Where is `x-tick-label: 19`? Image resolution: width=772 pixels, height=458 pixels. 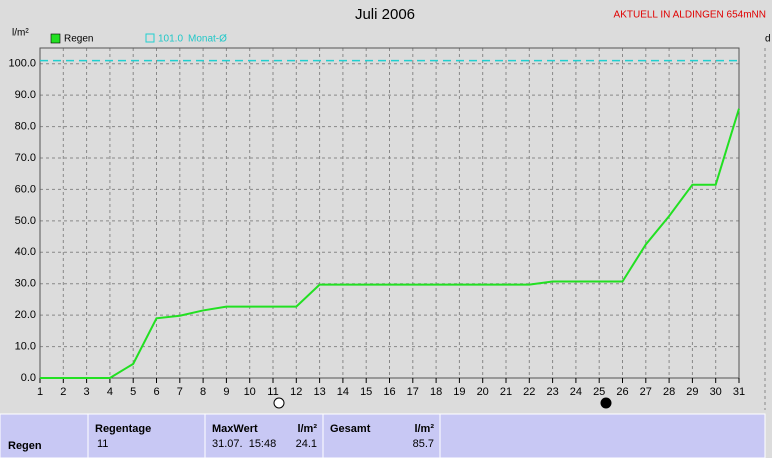
x-tick-label: 19 is located at coordinates (459, 392).